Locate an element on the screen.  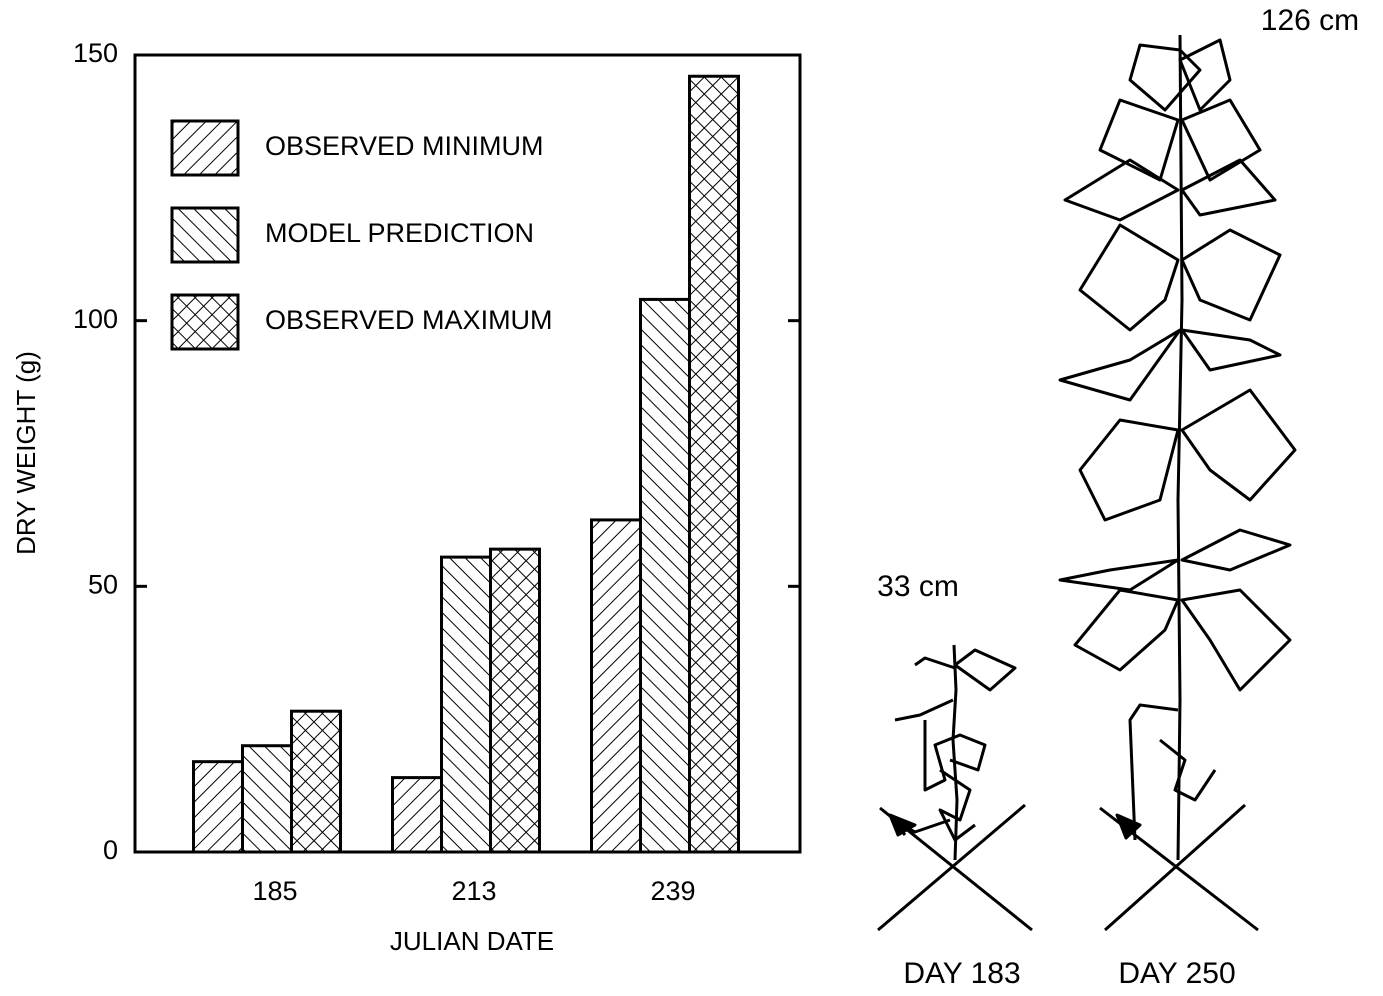
height-label: 126 cm is located at coordinates (1310, 20).